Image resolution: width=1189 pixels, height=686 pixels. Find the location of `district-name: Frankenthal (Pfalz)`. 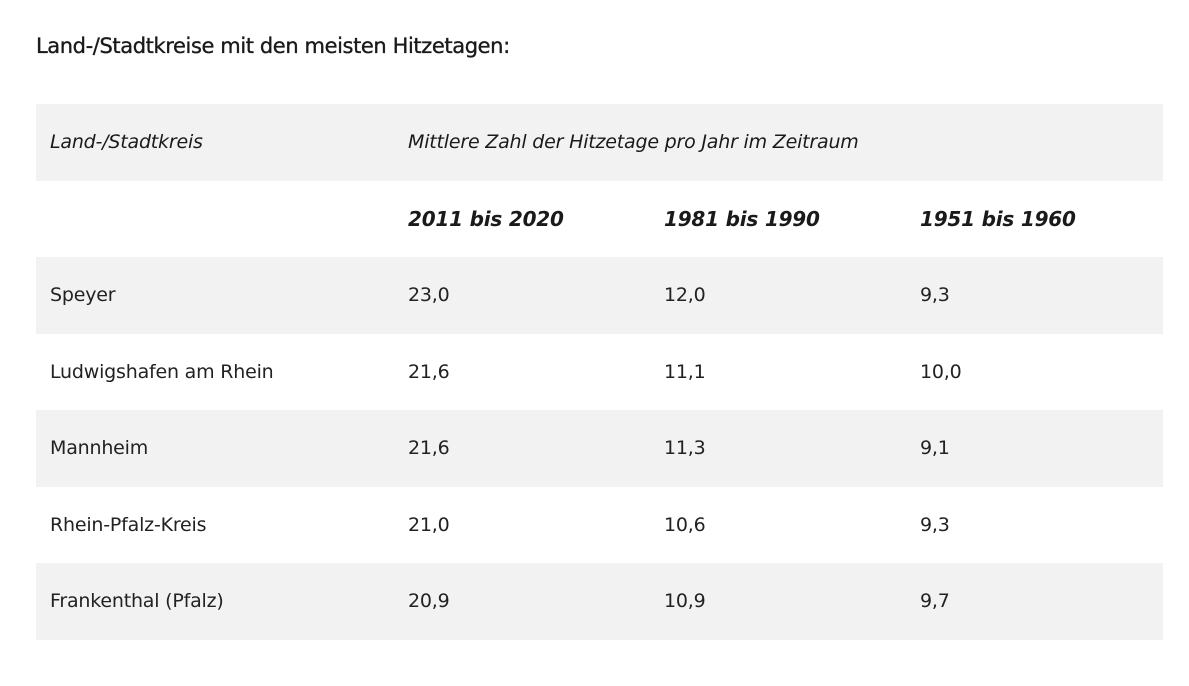

district-name: Frankenthal (Pfalz) is located at coordinates (137, 601).